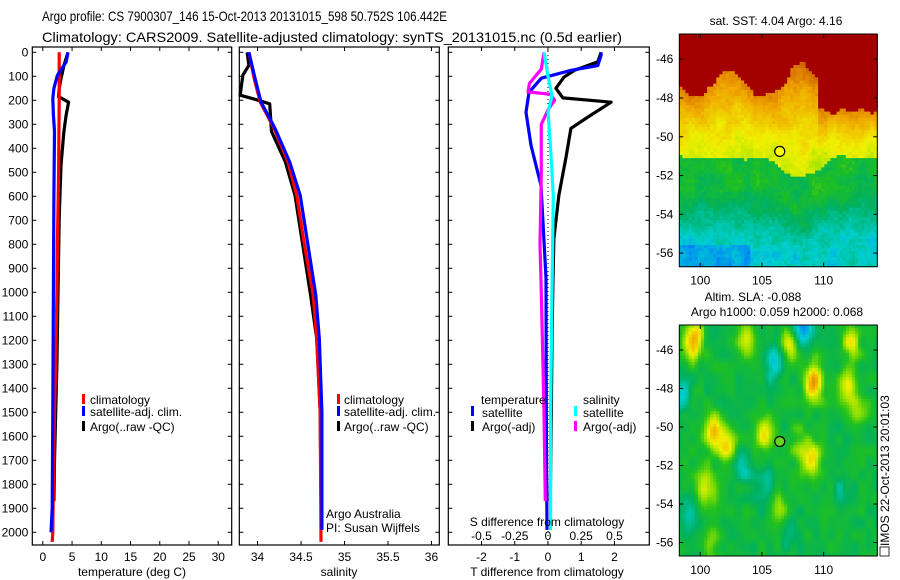  What do you see at coordinates (258, 557) in the screenshot?
I see `x-tick-label: 34` at bounding box center [258, 557].